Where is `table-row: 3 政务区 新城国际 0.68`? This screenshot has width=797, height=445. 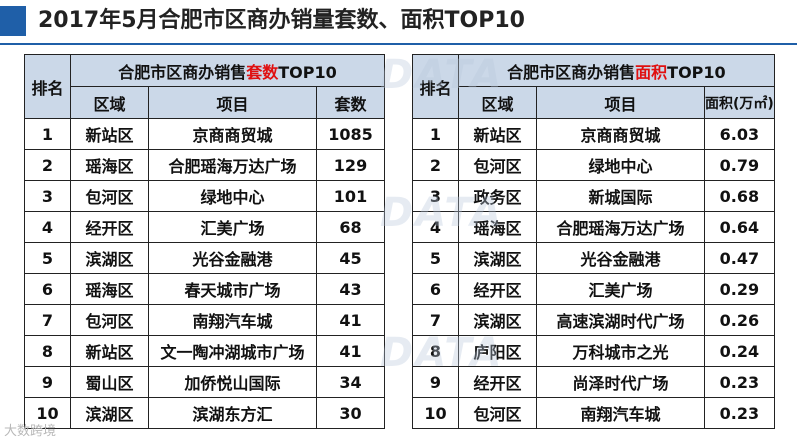
table-row: 3 政务区 新城国际 0.68 is located at coordinates (593, 196).